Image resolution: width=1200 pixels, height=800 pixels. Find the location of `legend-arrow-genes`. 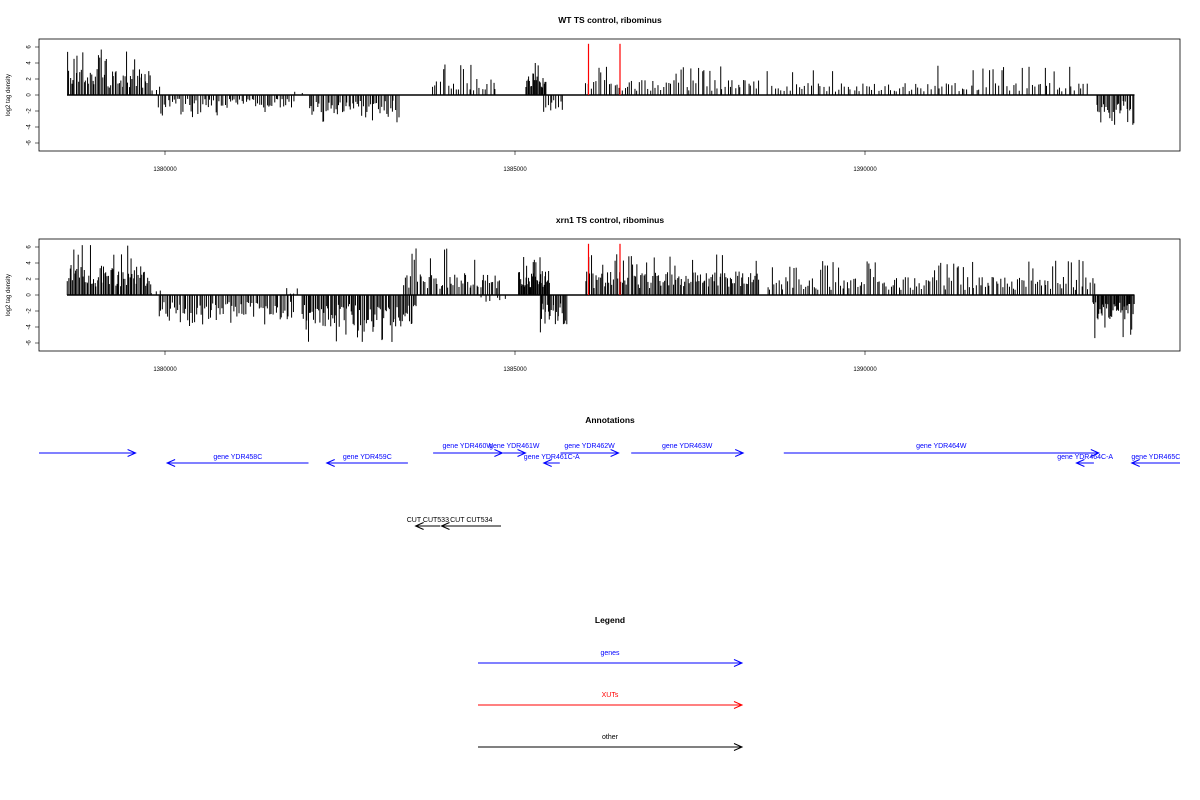

legend-arrow-genes is located at coordinates (611, 663).